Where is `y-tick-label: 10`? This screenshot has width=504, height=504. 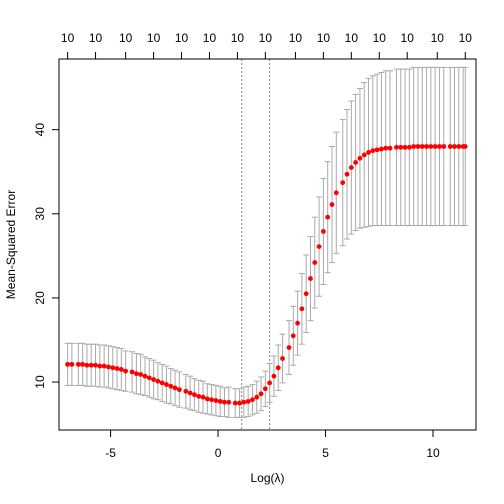
y-tick-label: 10 is located at coordinates (40, 382).